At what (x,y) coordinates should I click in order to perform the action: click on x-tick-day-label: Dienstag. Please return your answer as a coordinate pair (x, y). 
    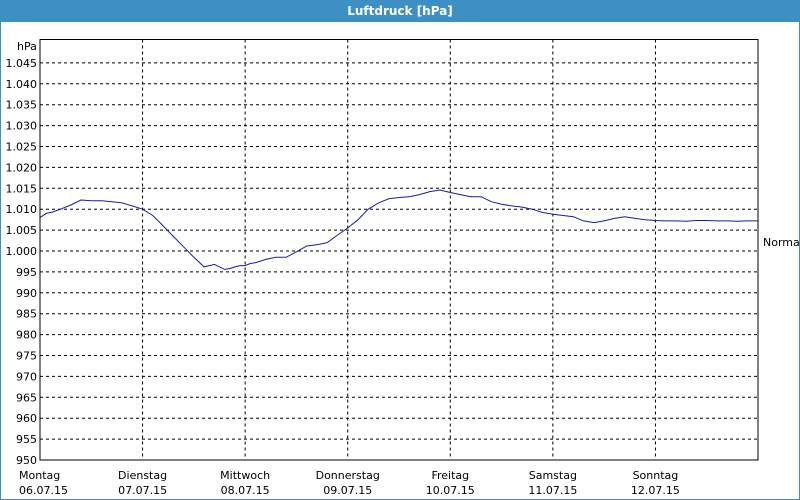
    Looking at the image, I should click on (142, 475).